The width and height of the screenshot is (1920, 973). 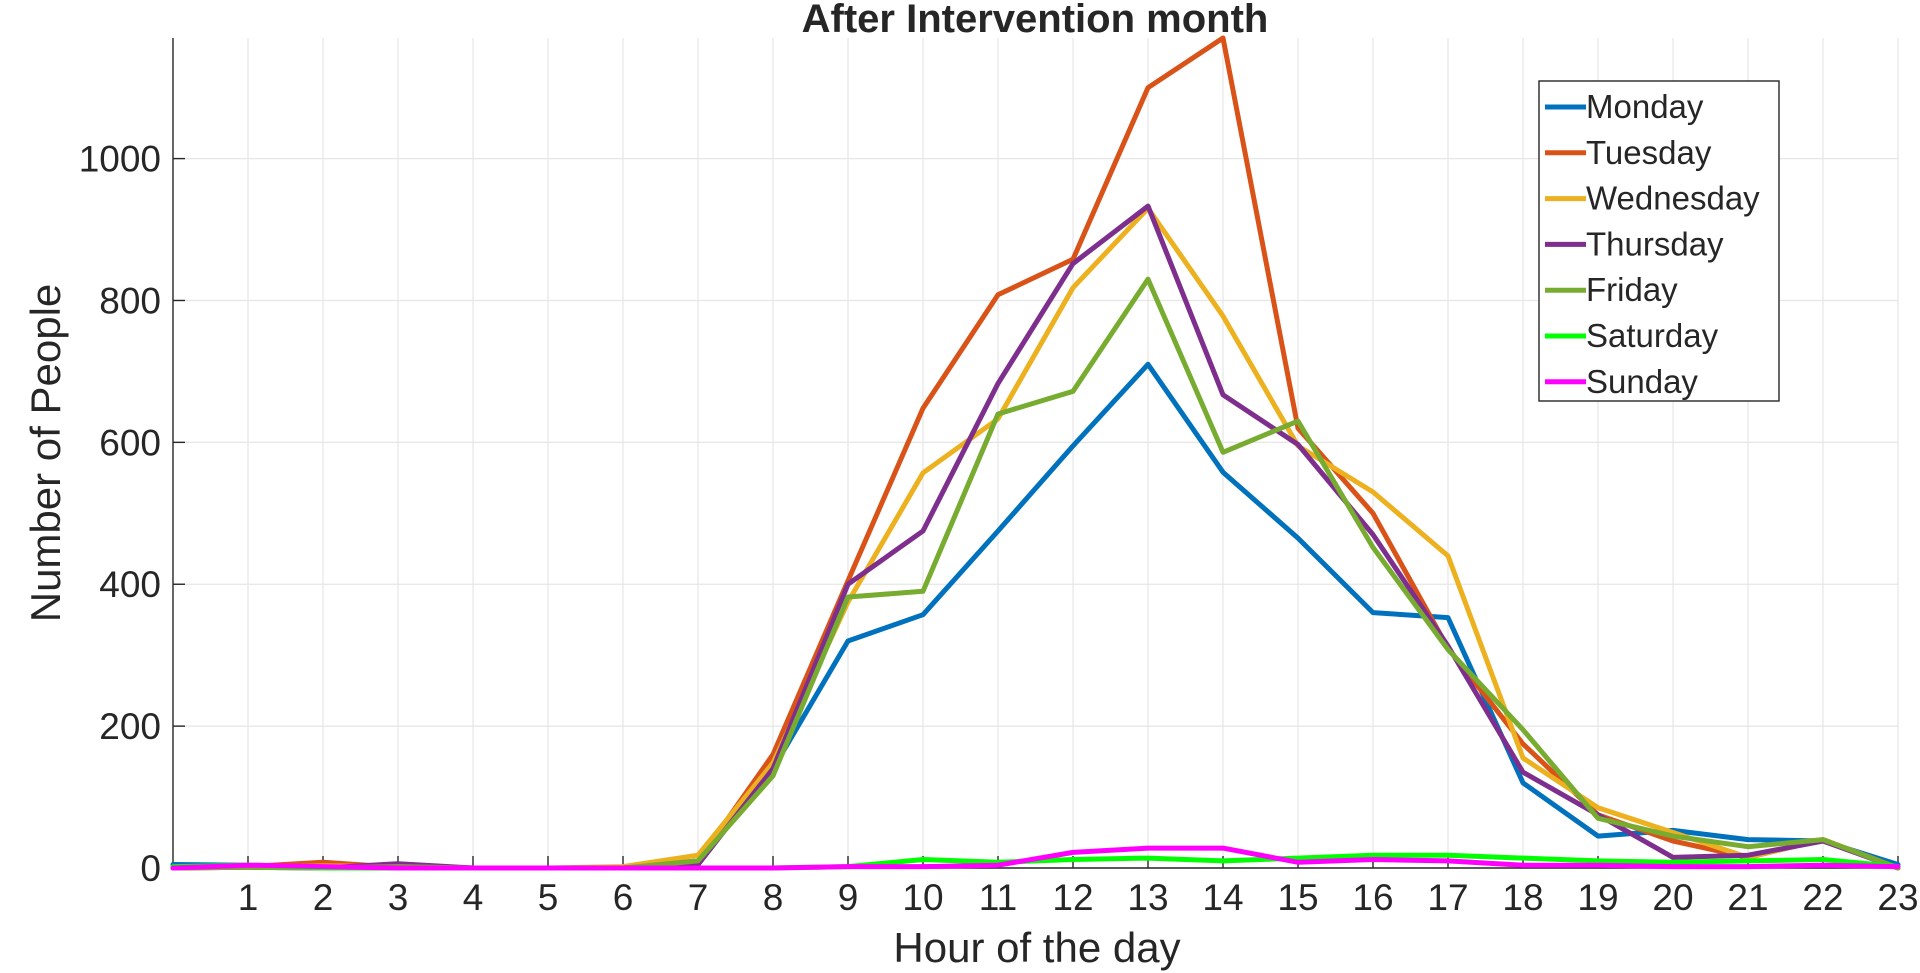 What do you see at coordinates (473, 897) in the screenshot?
I see `x-tick-label: 4` at bounding box center [473, 897].